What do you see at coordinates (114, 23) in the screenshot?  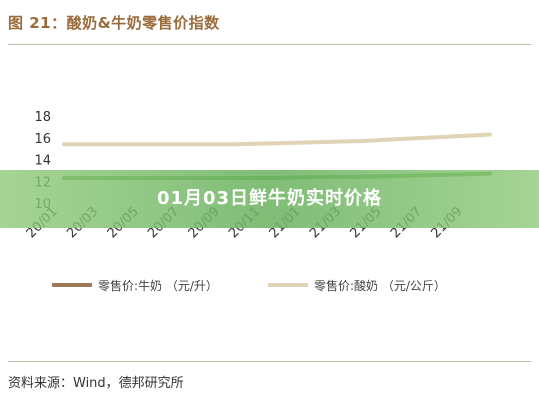 I see `figure-title: 图 21：酸奶&牛奶零售价指数` at bounding box center [114, 23].